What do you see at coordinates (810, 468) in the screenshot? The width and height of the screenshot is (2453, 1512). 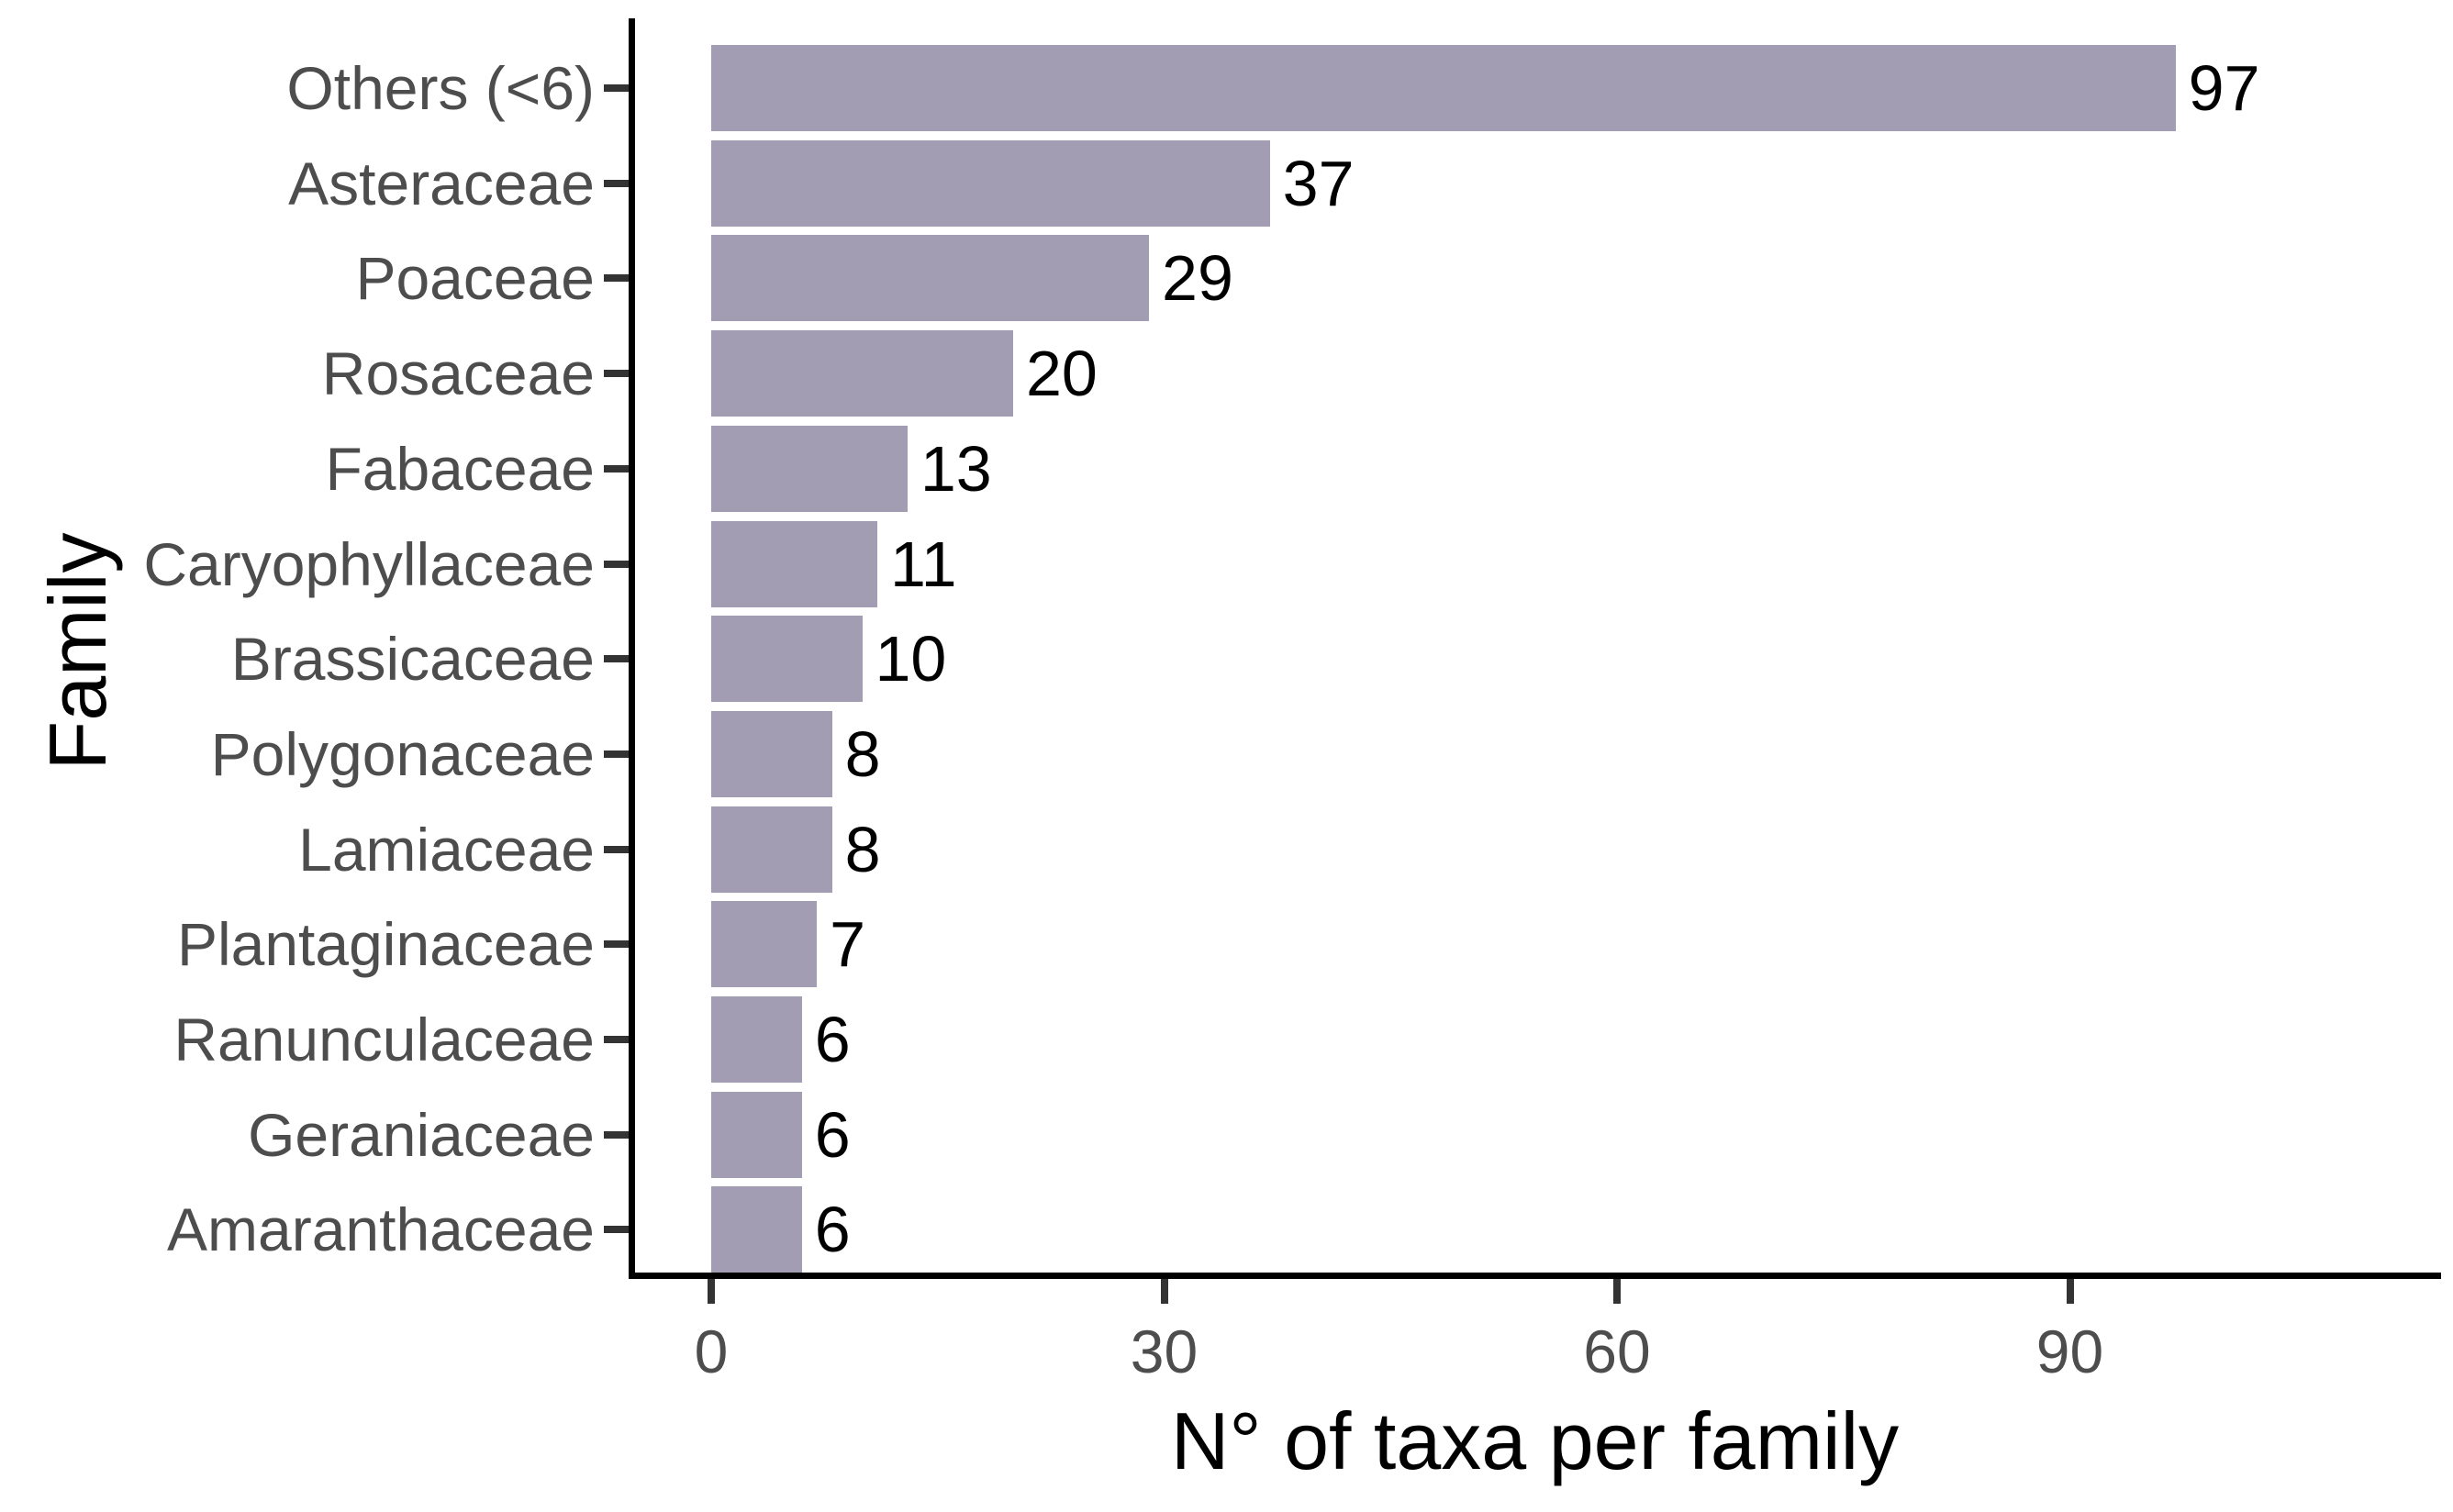 I see `bar-fabaceae` at bounding box center [810, 468].